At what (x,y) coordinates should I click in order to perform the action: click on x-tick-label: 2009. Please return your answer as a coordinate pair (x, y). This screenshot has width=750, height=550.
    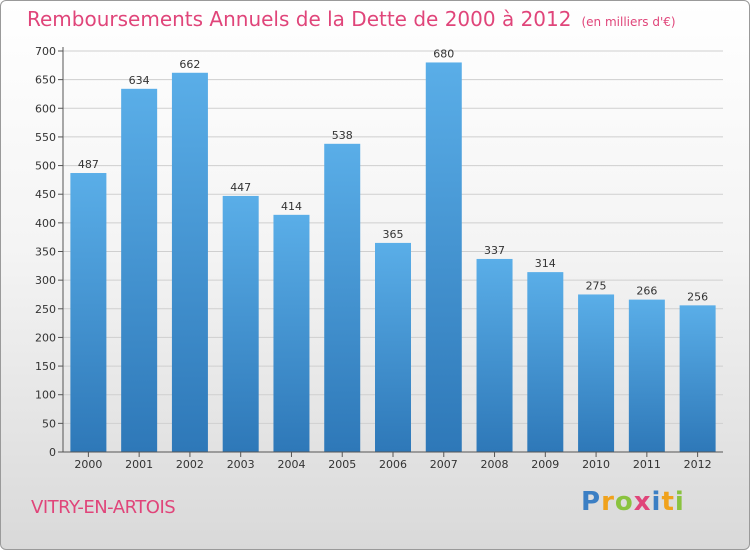
    Looking at the image, I should click on (545, 464).